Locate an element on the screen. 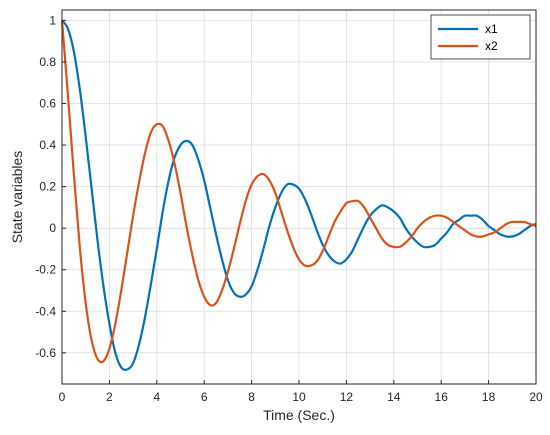 The height and width of the screenshot is (435, 550). x-tick-label: 10 is located at coordinates (299, 397).